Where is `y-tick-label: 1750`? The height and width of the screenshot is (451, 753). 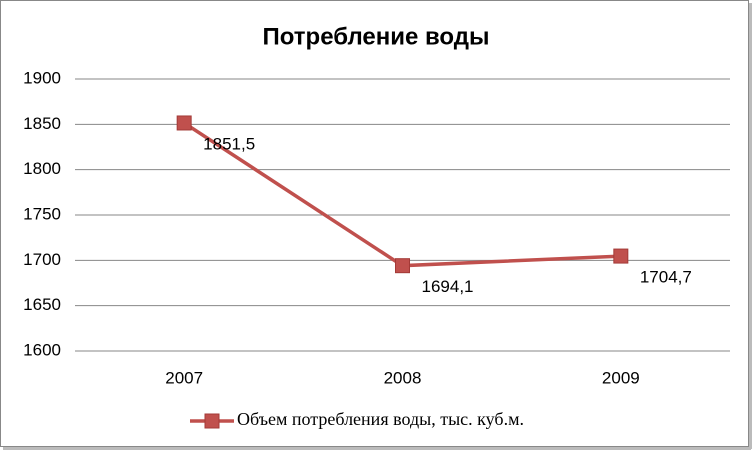
y-tick-label: 1750 is located at coordinates (42, 213).